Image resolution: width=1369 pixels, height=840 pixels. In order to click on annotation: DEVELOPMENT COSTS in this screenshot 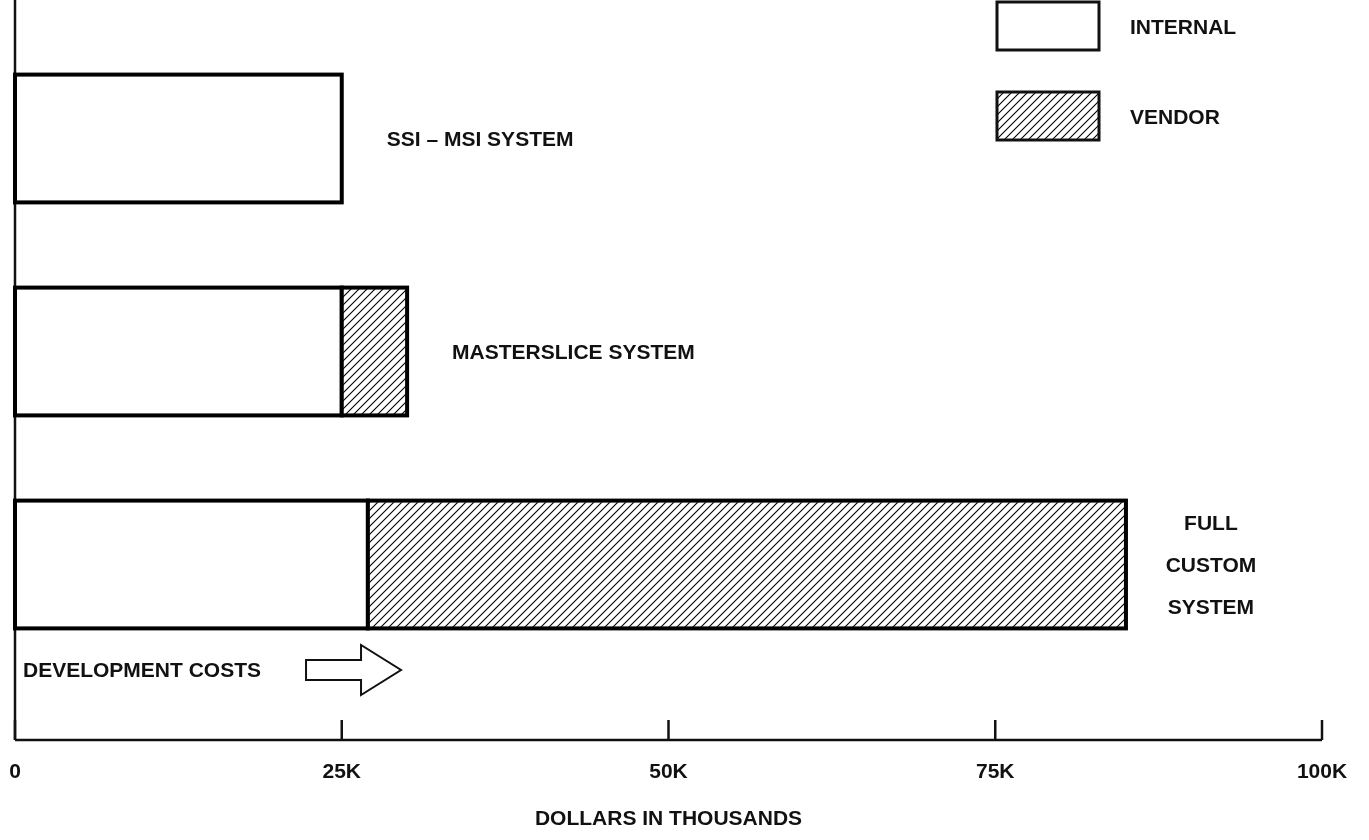, I will do `click(142, 669)`.